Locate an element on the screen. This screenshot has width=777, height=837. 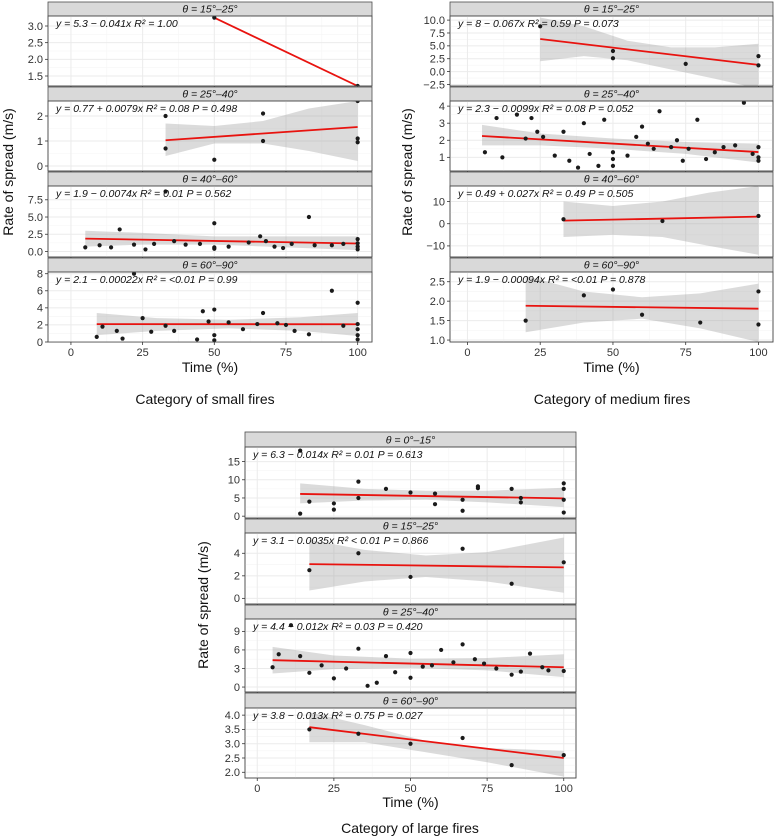
x-tick-label: 50 is located at coordinates (214, 353).